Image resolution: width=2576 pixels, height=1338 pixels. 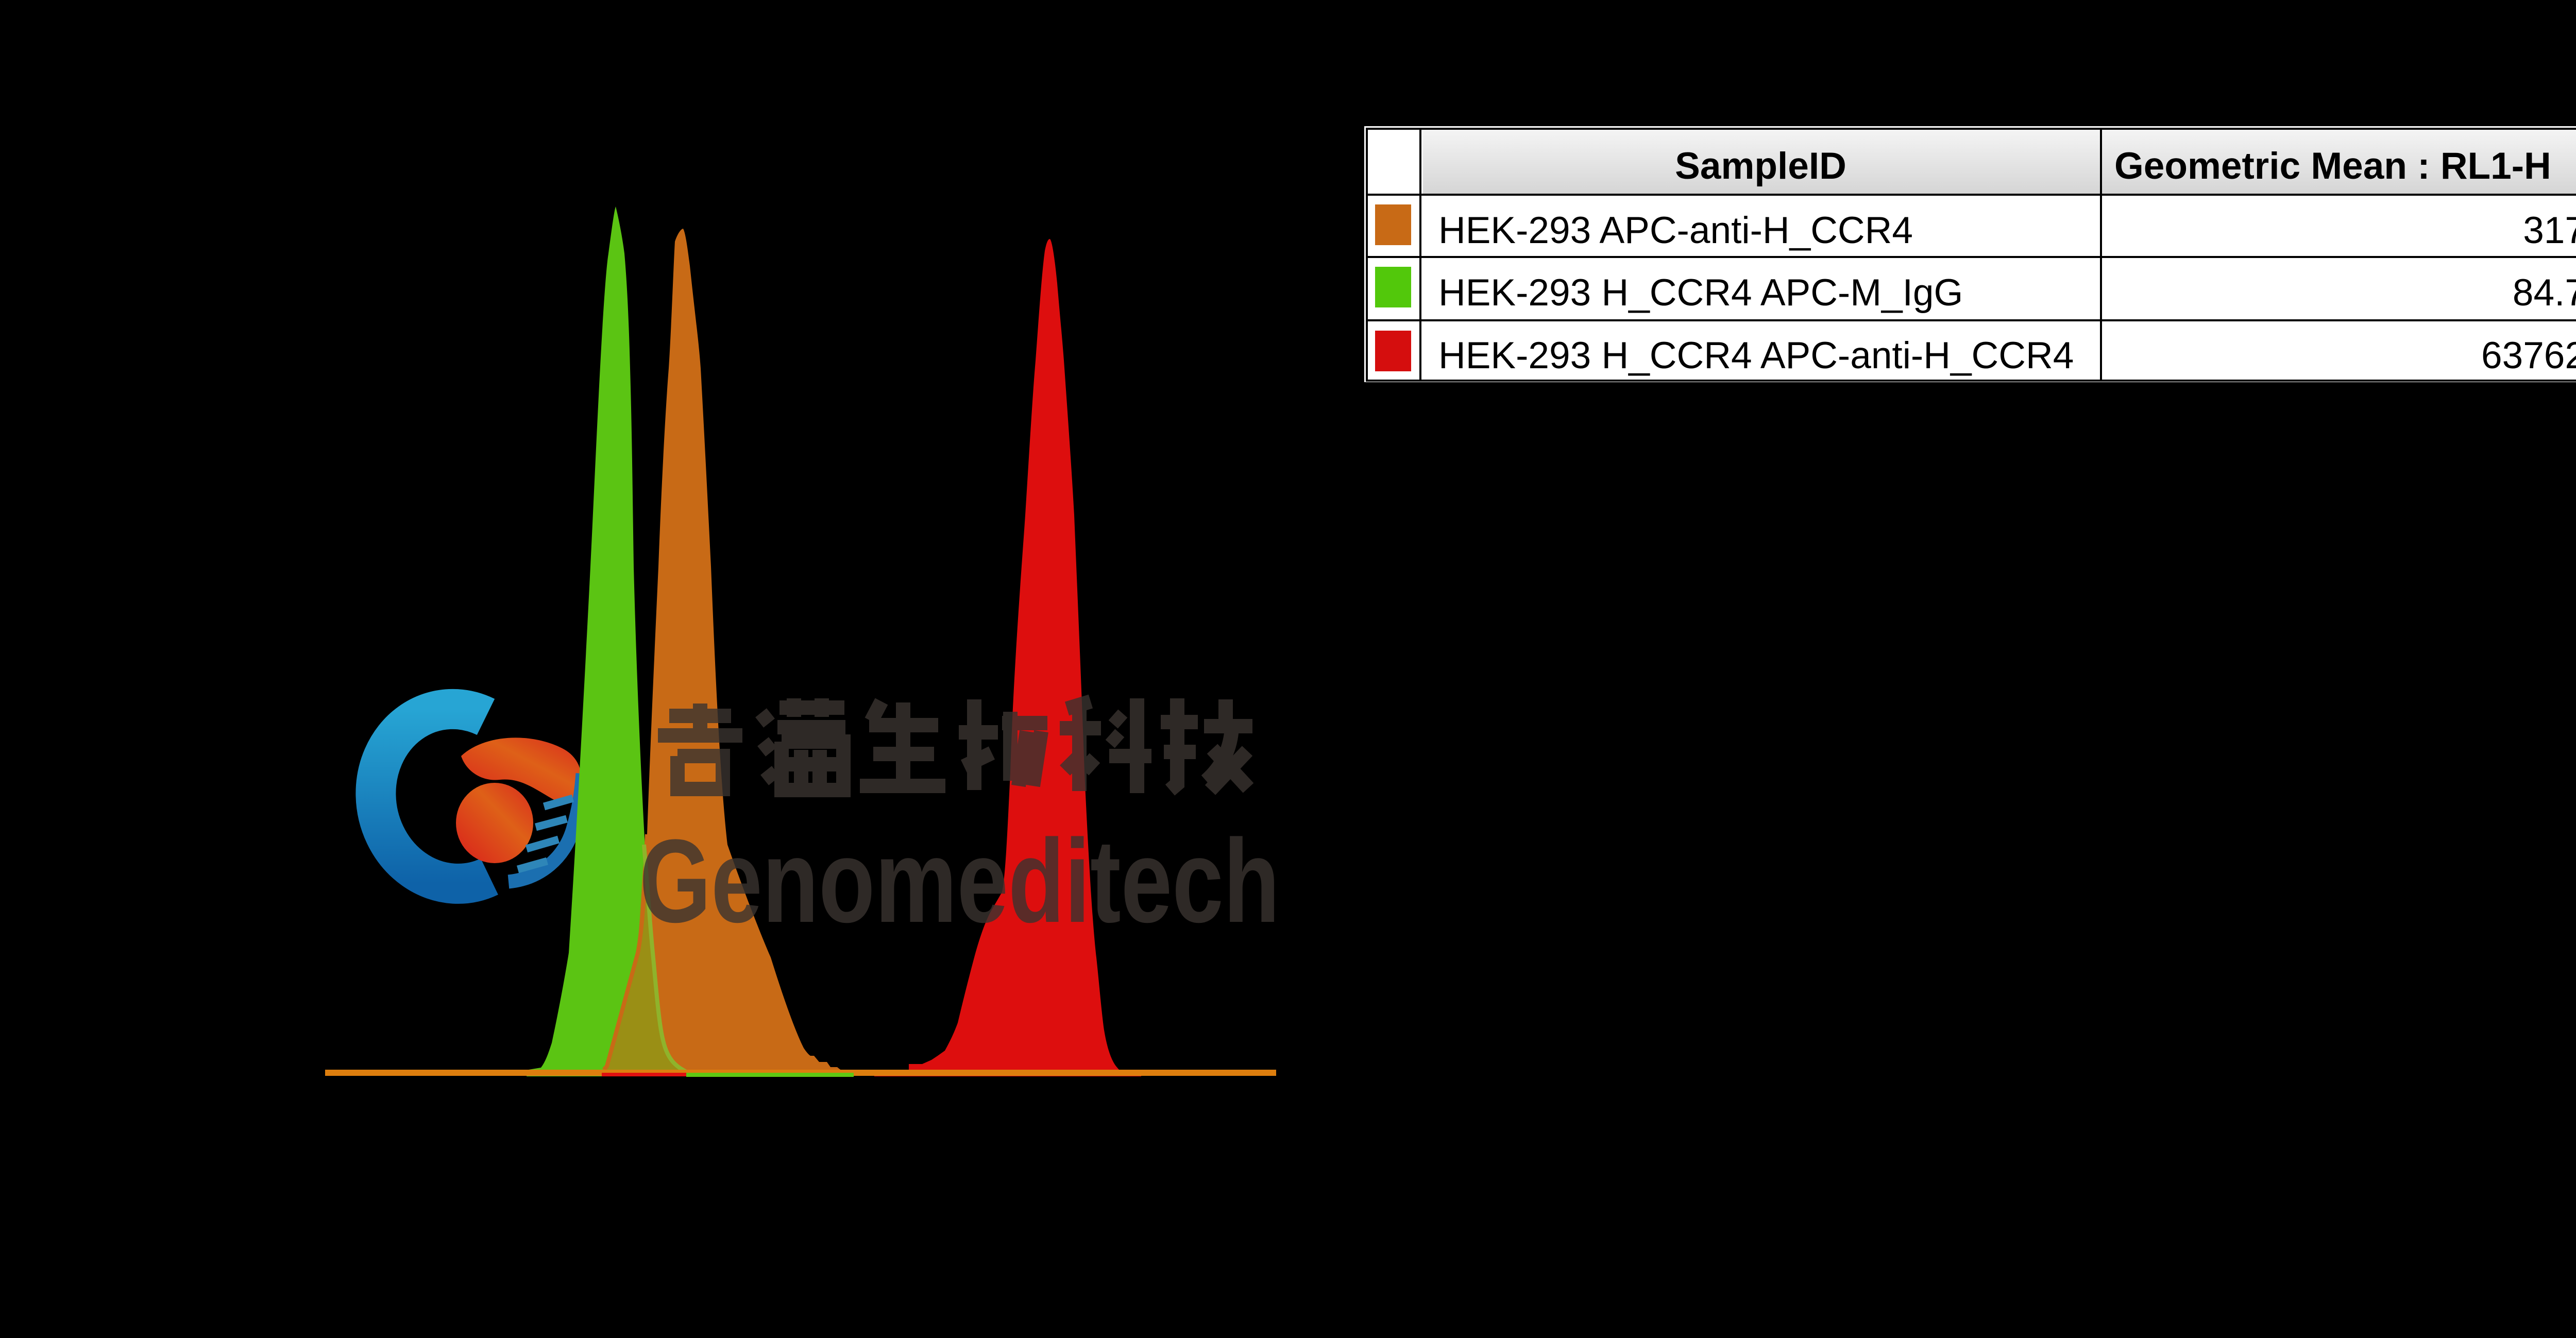 What do you see at coordinates (960, 881) in the screenshot?
I see `svg-text: Genomeditech` at bounding box center [960, 881].